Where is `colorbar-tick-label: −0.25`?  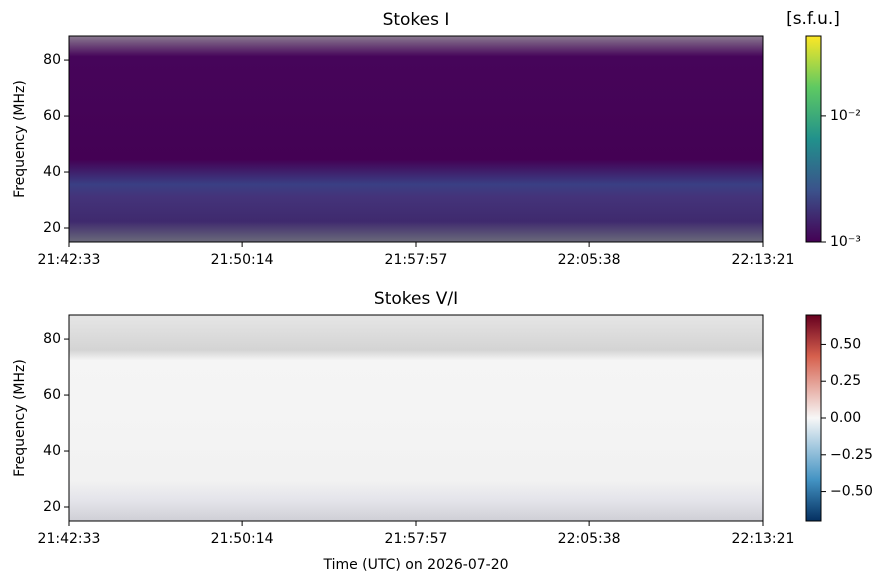
colorbar-tick-label: −0.25 is located at coordinates (851, 455).